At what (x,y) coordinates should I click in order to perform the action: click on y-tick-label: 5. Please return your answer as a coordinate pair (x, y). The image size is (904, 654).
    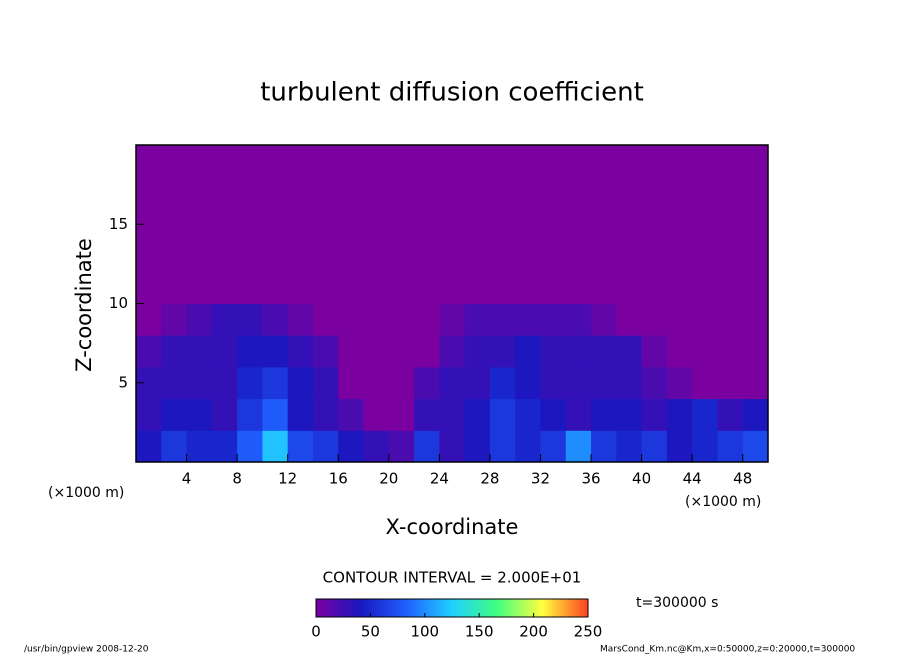
    Looking at the image, I should click on (123, 382).